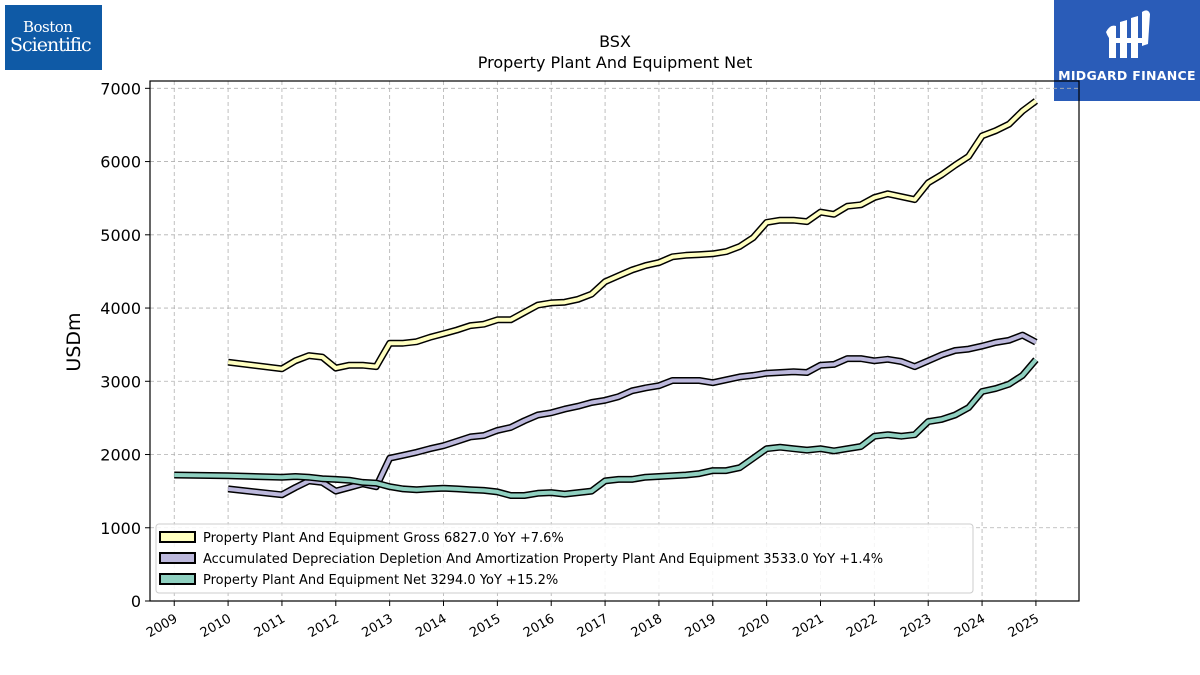 The width and height of the screenshot is (1200, 675). What do you see at coordinates (485, 626) in the screenshot?
I see `x-tick-label: 2015` at bounding box center [485, 626].